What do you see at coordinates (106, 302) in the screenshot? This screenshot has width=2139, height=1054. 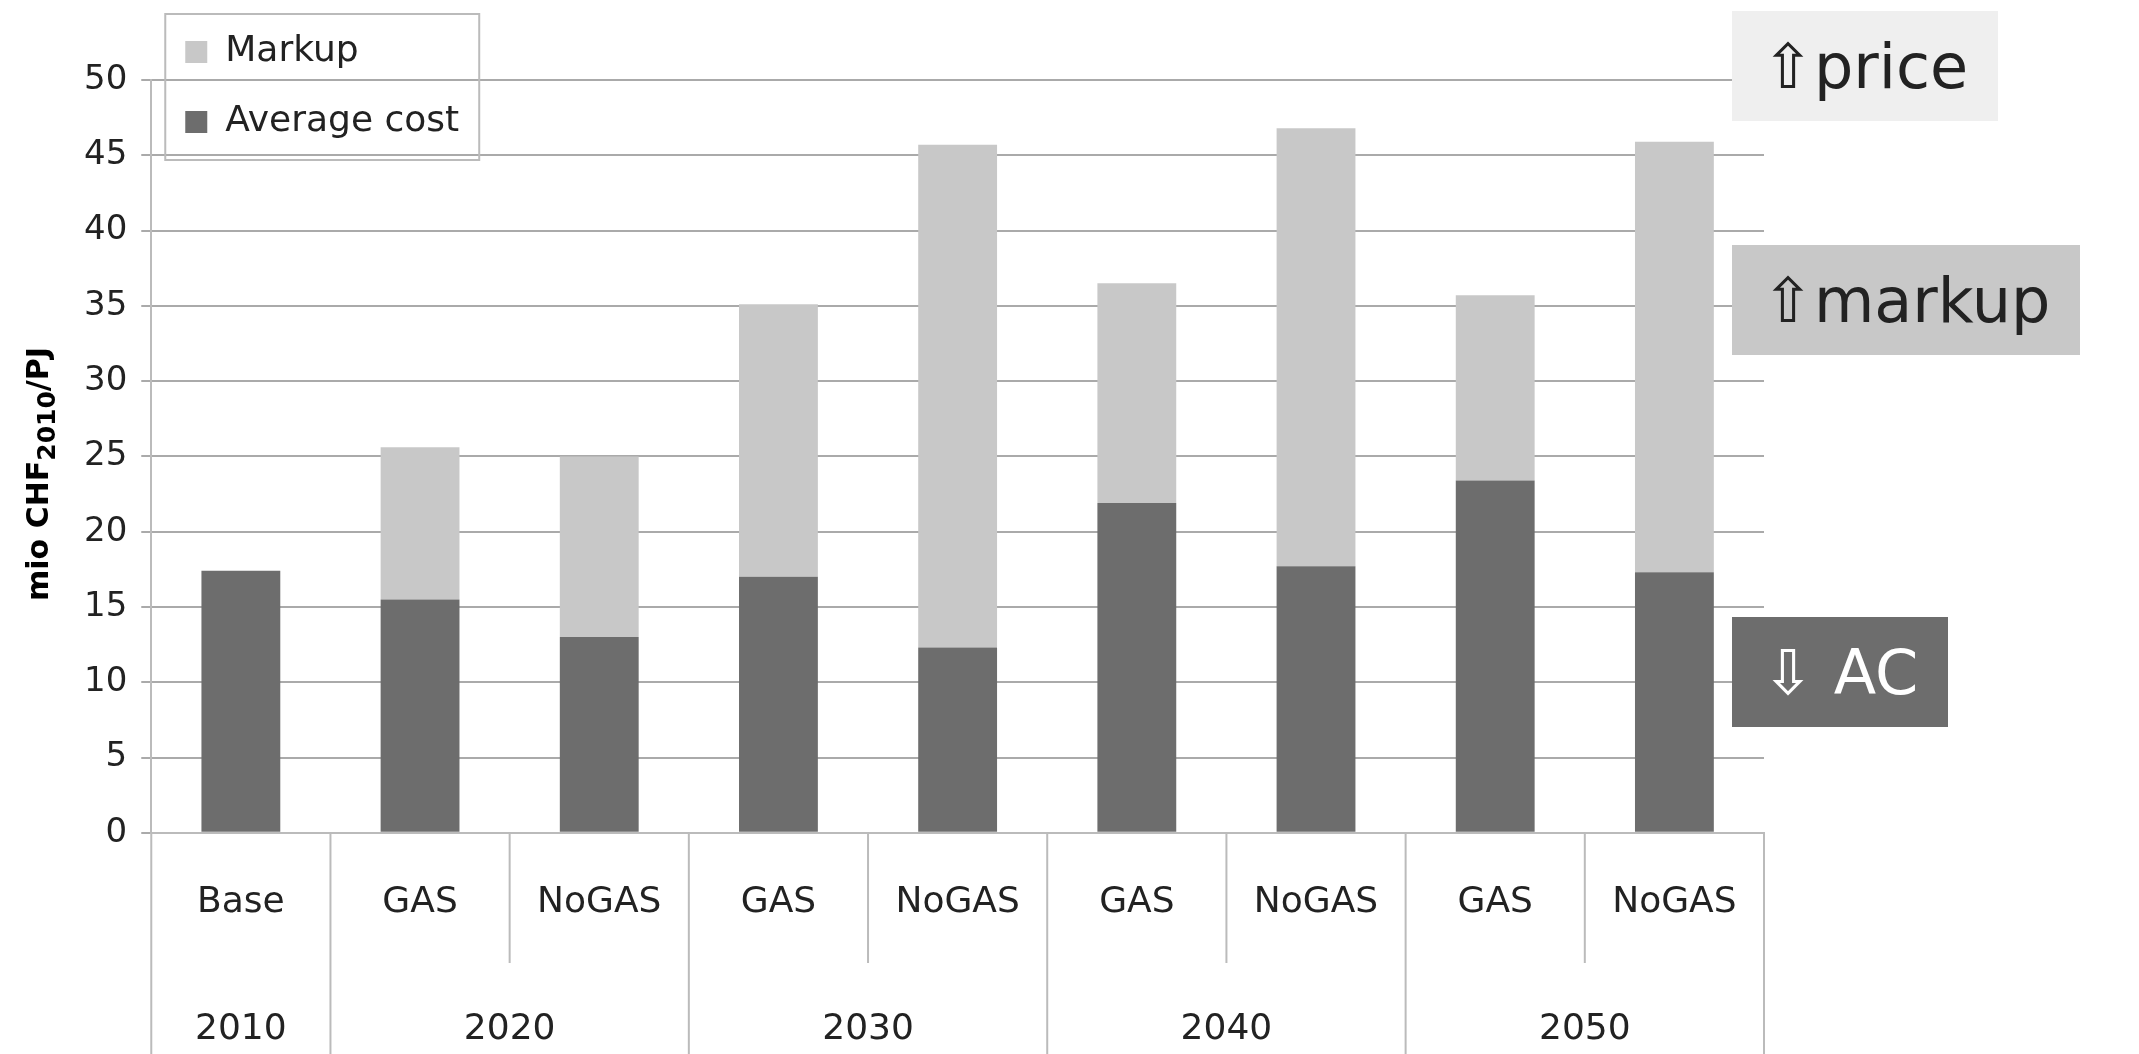 I see `y-tick-label: 35` at bounding box center [106, 302].